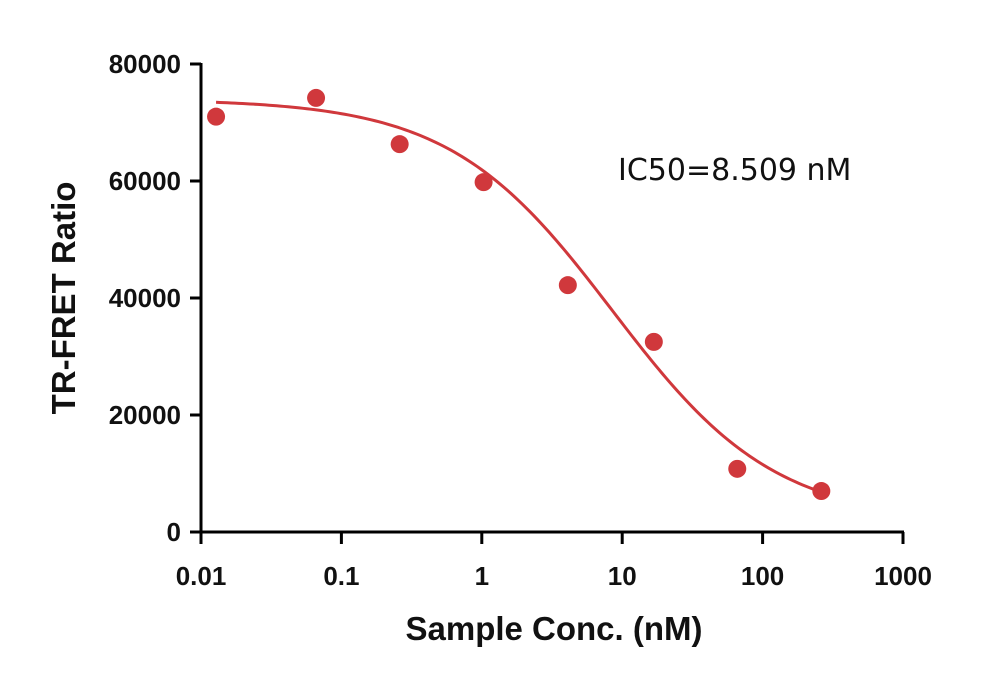 Image resolution: width=1000 pixels, height=681 pixels. Describe the element at coordinates (903, 576) in the screenshot. I see `x-tick-label: 1000` at that location.